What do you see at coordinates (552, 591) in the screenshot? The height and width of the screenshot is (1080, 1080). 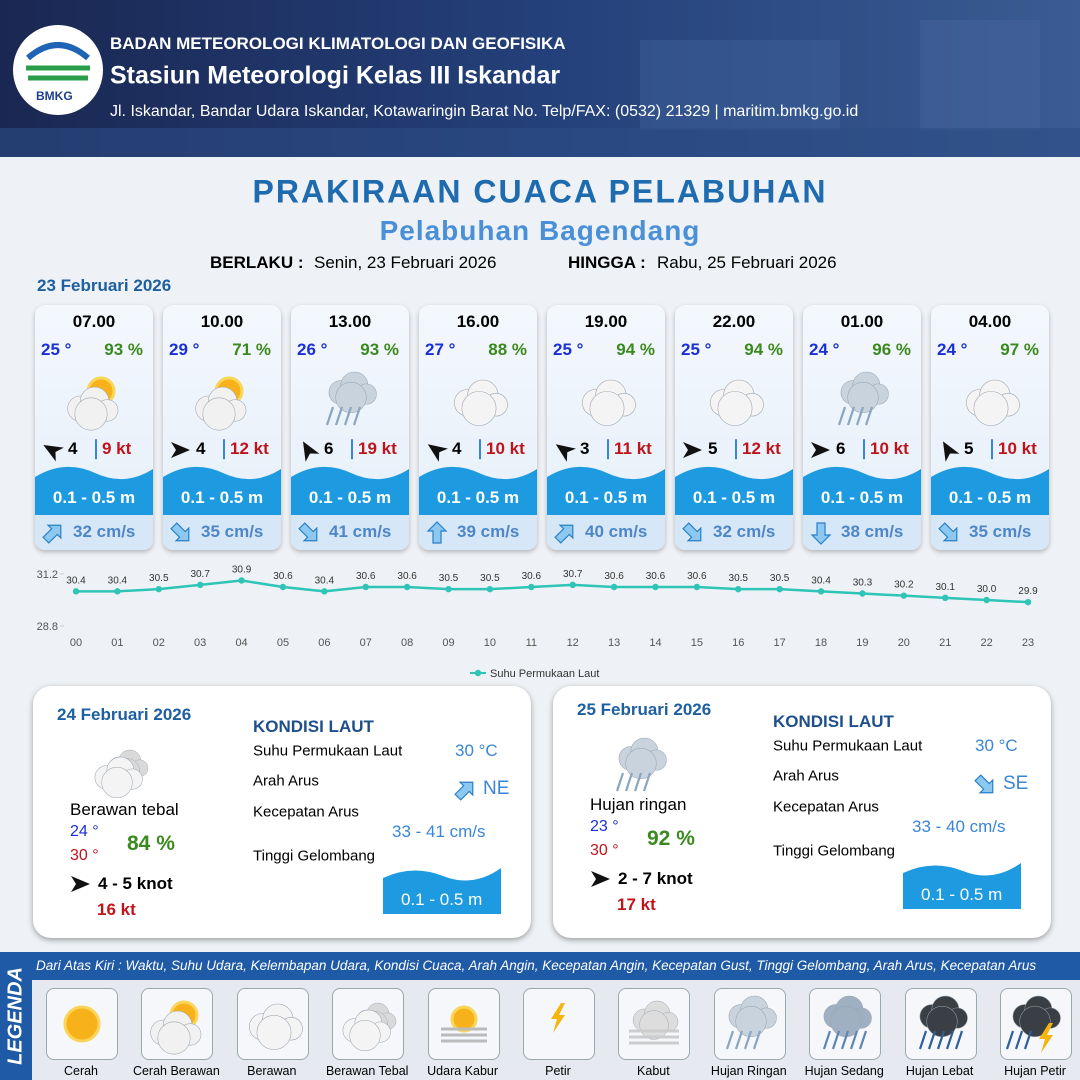 I see `line` at bounding box center [552, 591].